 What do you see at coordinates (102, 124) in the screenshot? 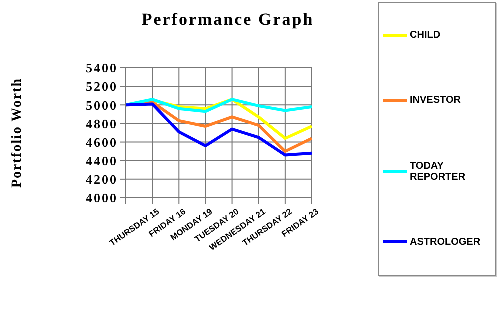
I see `y-tick-label: 4800` at bounding box center [102, 124].